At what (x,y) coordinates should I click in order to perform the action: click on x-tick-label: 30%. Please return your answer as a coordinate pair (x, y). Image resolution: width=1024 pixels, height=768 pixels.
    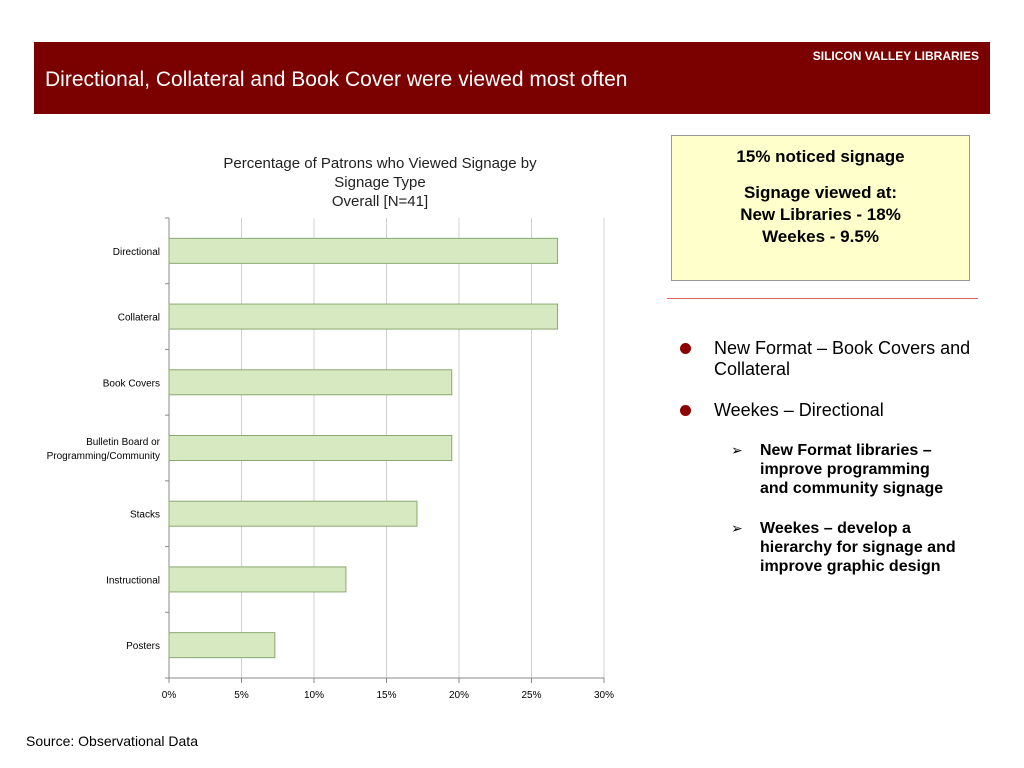
    Looking at the image, I should click on (604, 695).